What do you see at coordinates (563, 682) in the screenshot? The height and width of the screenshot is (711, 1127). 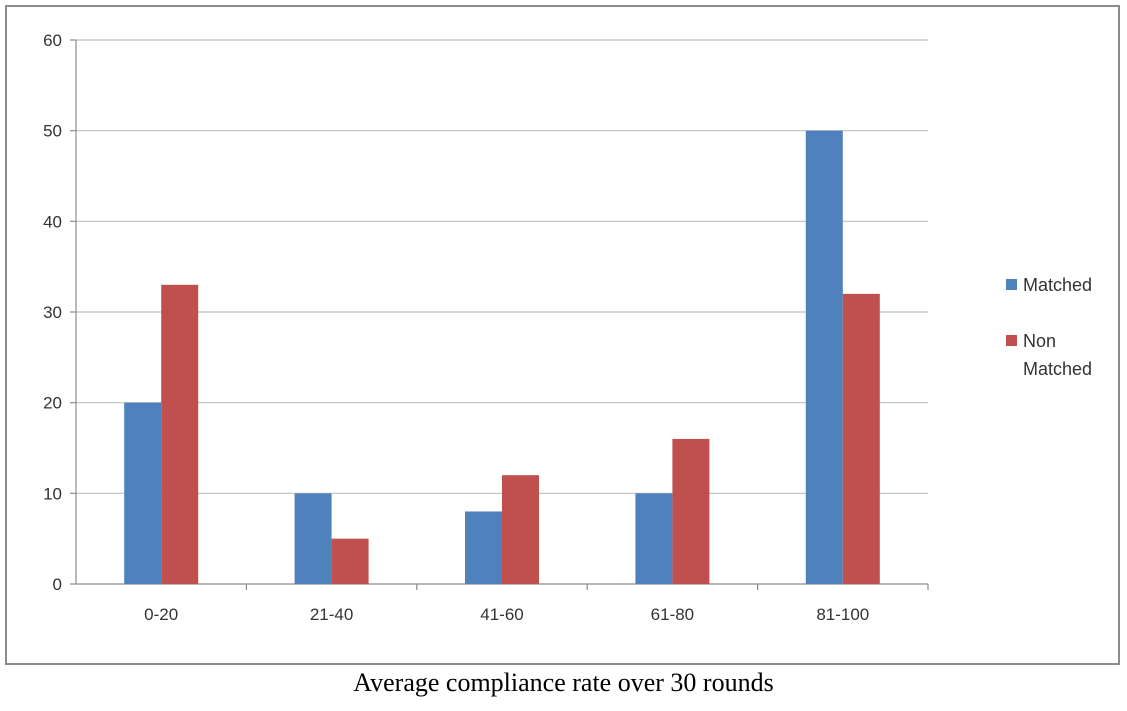 I see `figure-caption: Average compliance rate over 30 rounds` at bounding box center [563, 682].